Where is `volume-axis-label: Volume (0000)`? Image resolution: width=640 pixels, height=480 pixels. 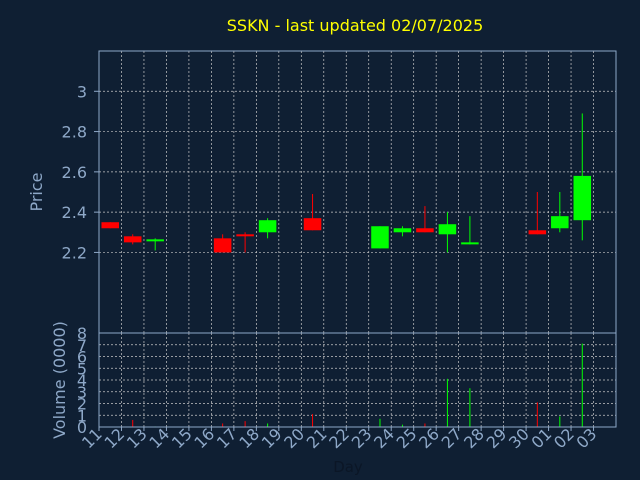 volume-axis-label: Volume (0000) is located at coordinates (59, 380).